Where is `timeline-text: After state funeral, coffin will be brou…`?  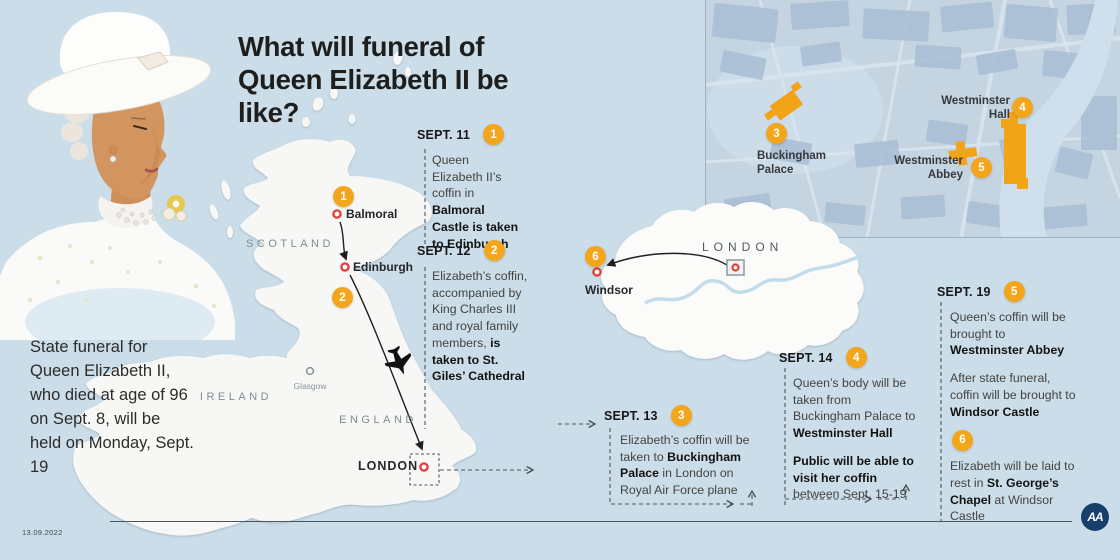 timeline-text: After state funeral, coffin will be brou… is located at coordinates (1013, 395).